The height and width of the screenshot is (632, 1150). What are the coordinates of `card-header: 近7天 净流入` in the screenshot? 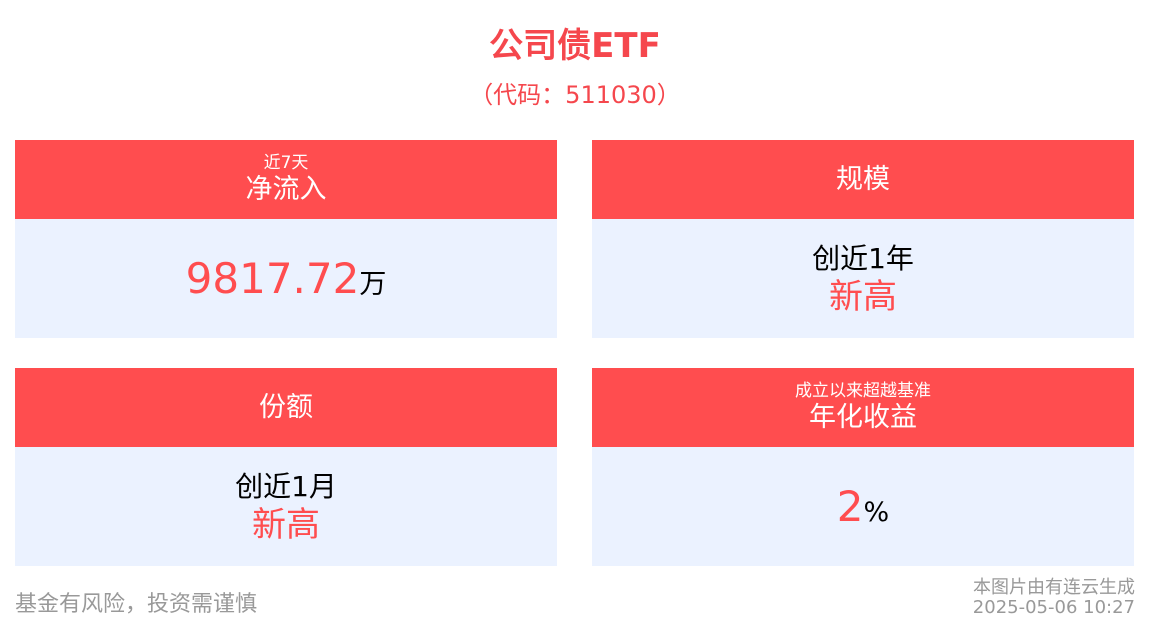 It's located at (286, 179).